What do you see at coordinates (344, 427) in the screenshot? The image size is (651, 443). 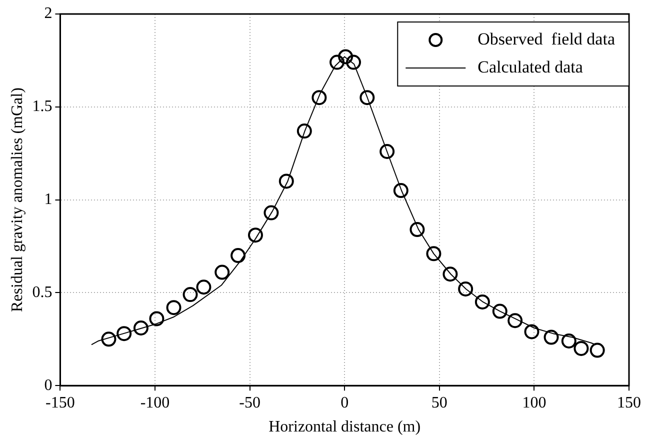 I see `x-axis-title: Horizontal distance (m)` at bounding box center [344, 427].